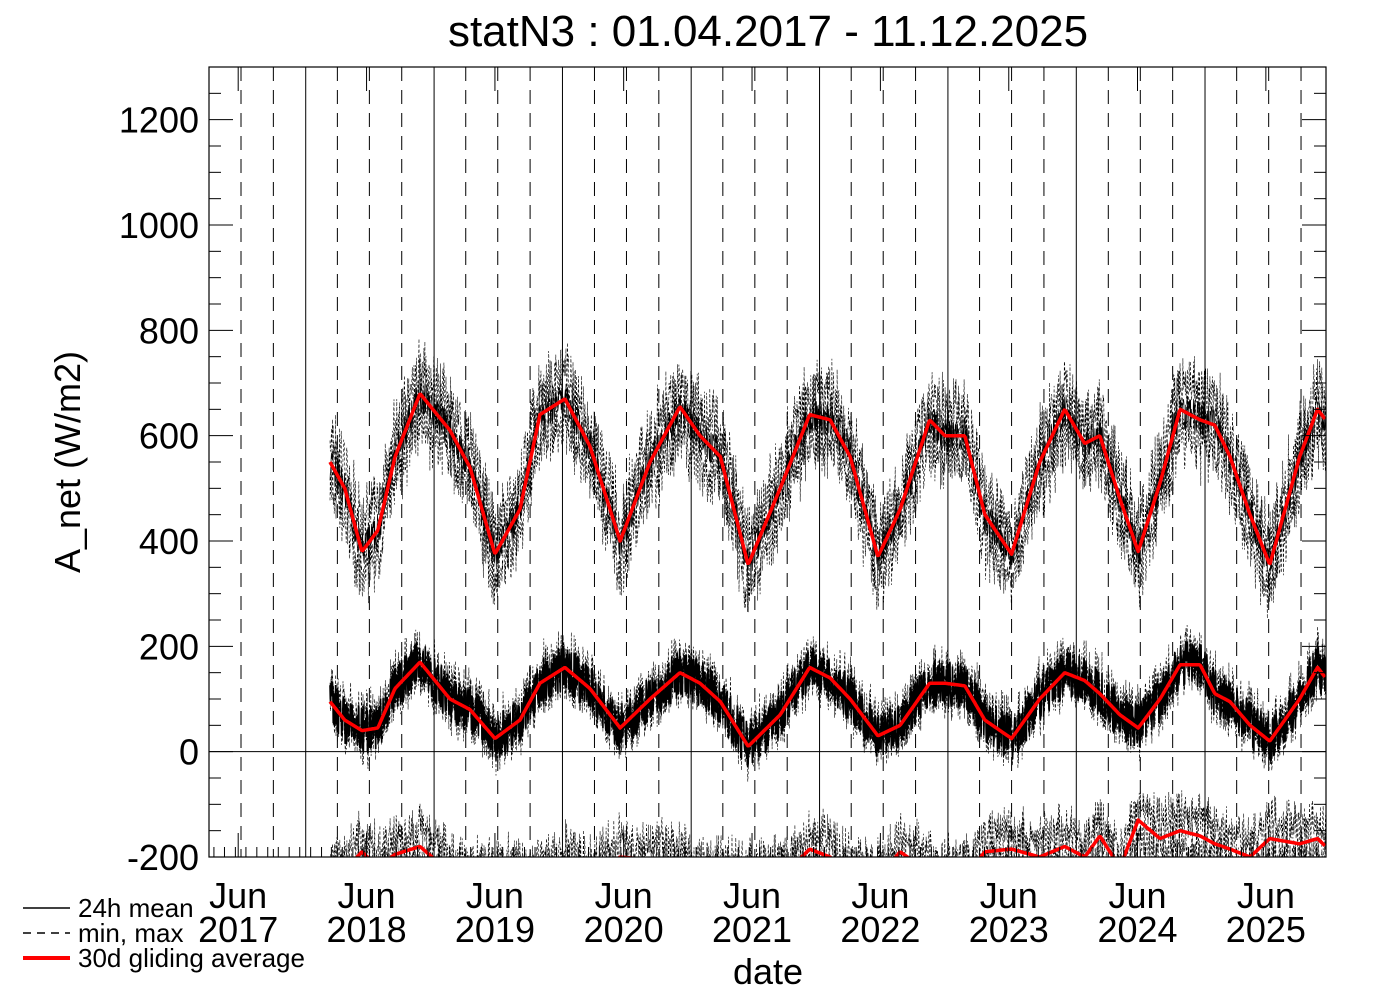  Describe the element at coordinates (768, 31) in the screenshot. I see `chart-title: statN3 : 01.04.2017 - 11.12.2025` at that location.